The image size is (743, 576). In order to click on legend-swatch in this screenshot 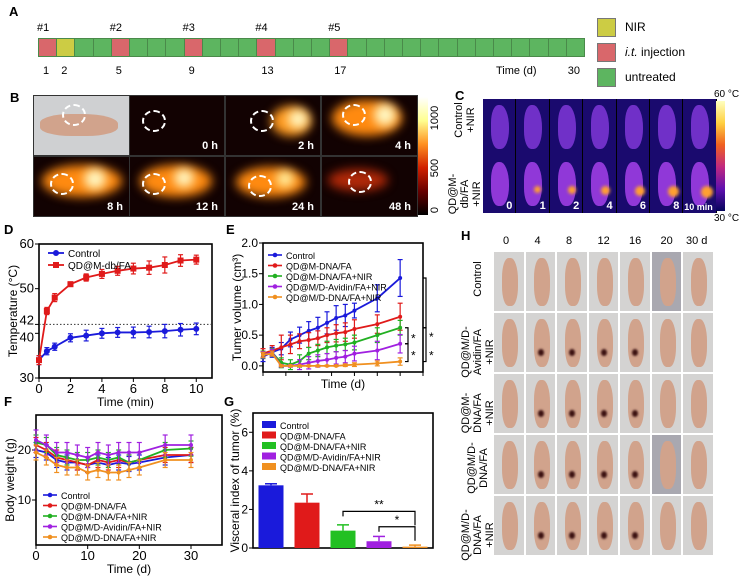, I will do `click(269, 445)`.